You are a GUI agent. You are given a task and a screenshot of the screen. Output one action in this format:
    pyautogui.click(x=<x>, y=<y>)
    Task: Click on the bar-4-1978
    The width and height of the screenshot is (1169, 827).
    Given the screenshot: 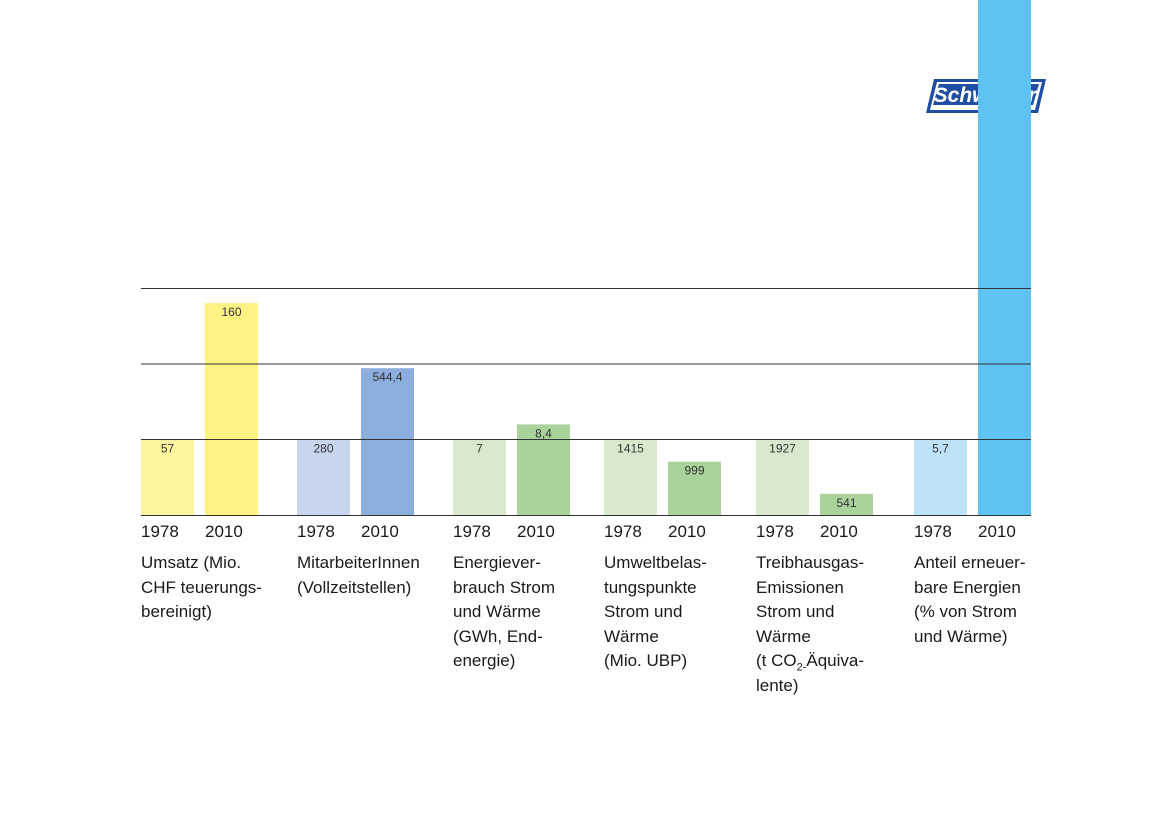 What is the action you would take?
    pyautogui.click(x=782, y=477)
    